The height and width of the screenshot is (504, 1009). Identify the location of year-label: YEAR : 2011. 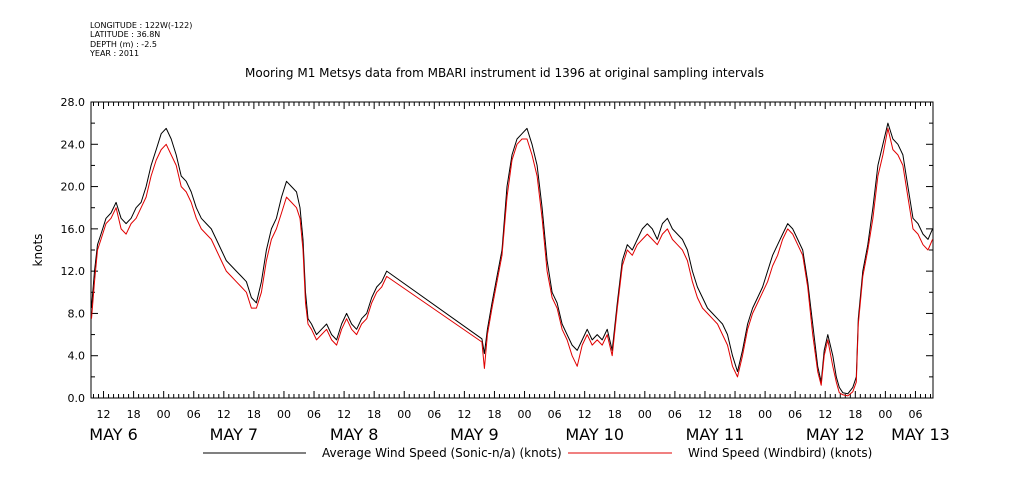
(115, 54).